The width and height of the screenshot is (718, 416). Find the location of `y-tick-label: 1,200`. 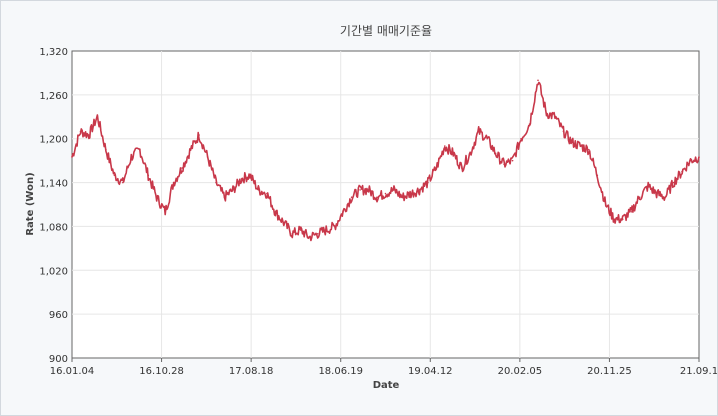

y-tick-label: 1,200 is located at coordinates (53, 140).